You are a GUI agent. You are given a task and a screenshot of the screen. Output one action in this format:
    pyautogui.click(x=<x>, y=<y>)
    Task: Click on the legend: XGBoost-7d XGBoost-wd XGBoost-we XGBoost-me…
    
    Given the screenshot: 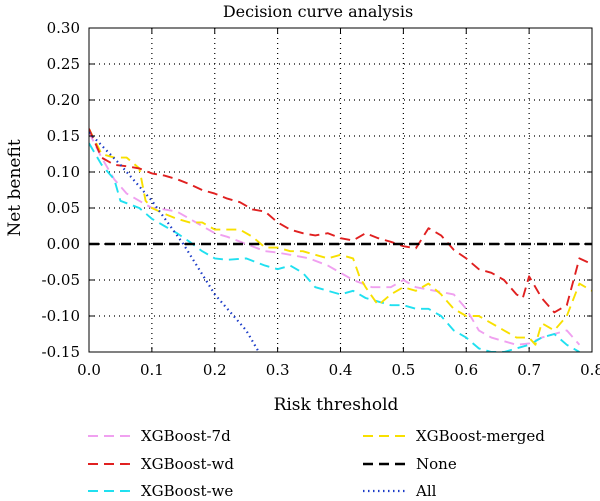 What is the action you would take?
    pyautogui.click(x=316, y=463)
    